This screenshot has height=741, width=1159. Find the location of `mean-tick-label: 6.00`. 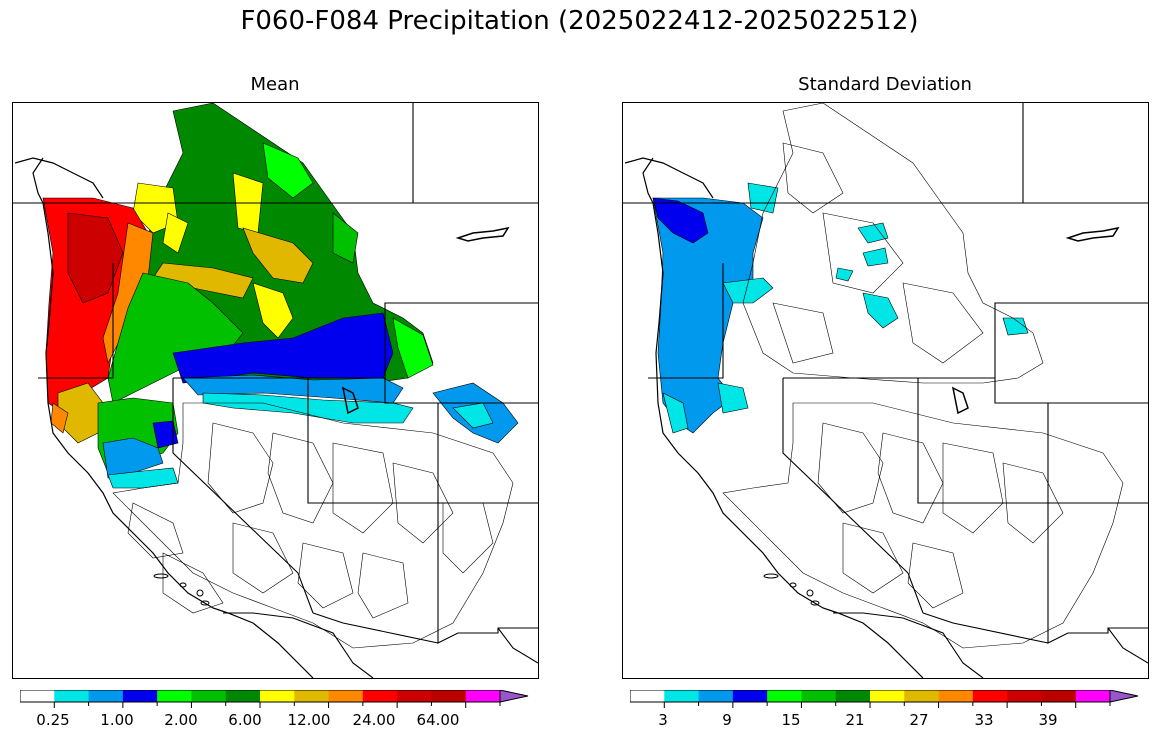

mean-tick-label: 6.00 is located at coordinates (245, 720).